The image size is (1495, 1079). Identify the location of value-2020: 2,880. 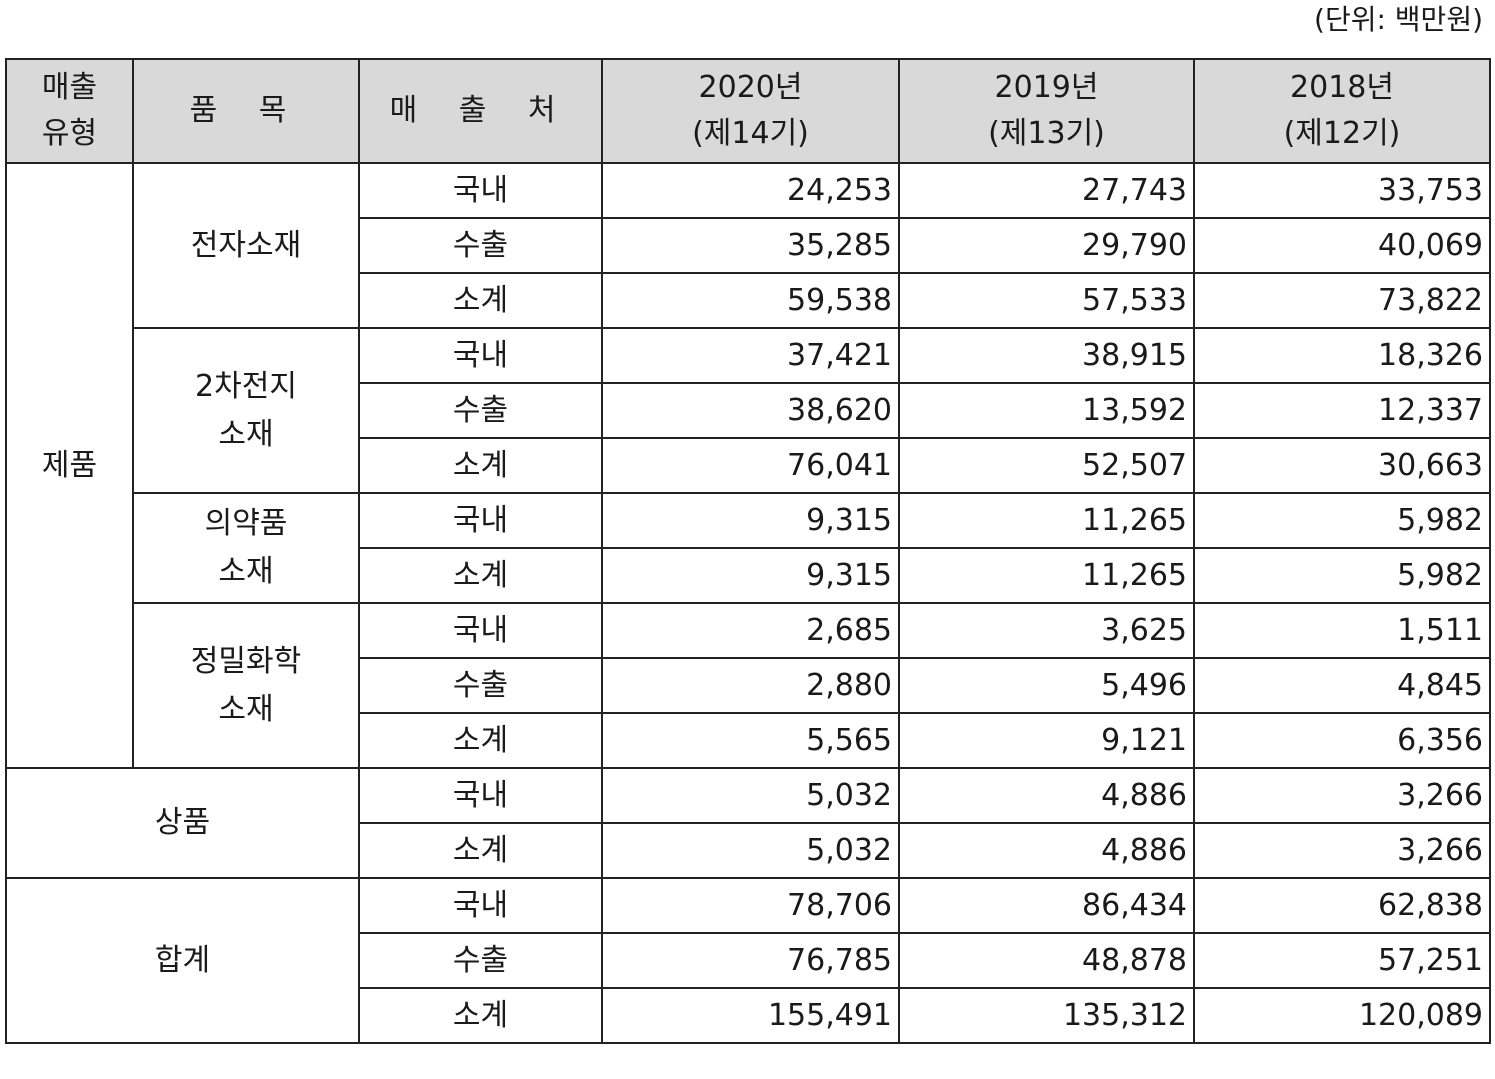
(750, 685).